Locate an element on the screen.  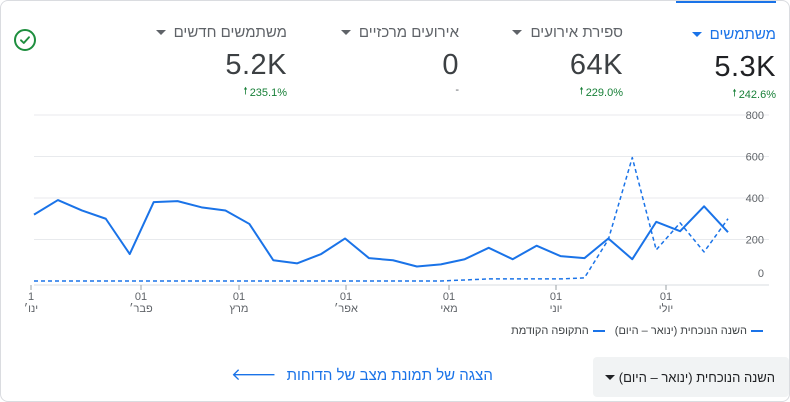
metric-header: אירועים מרכזיים is located at coordinates (399, 32).